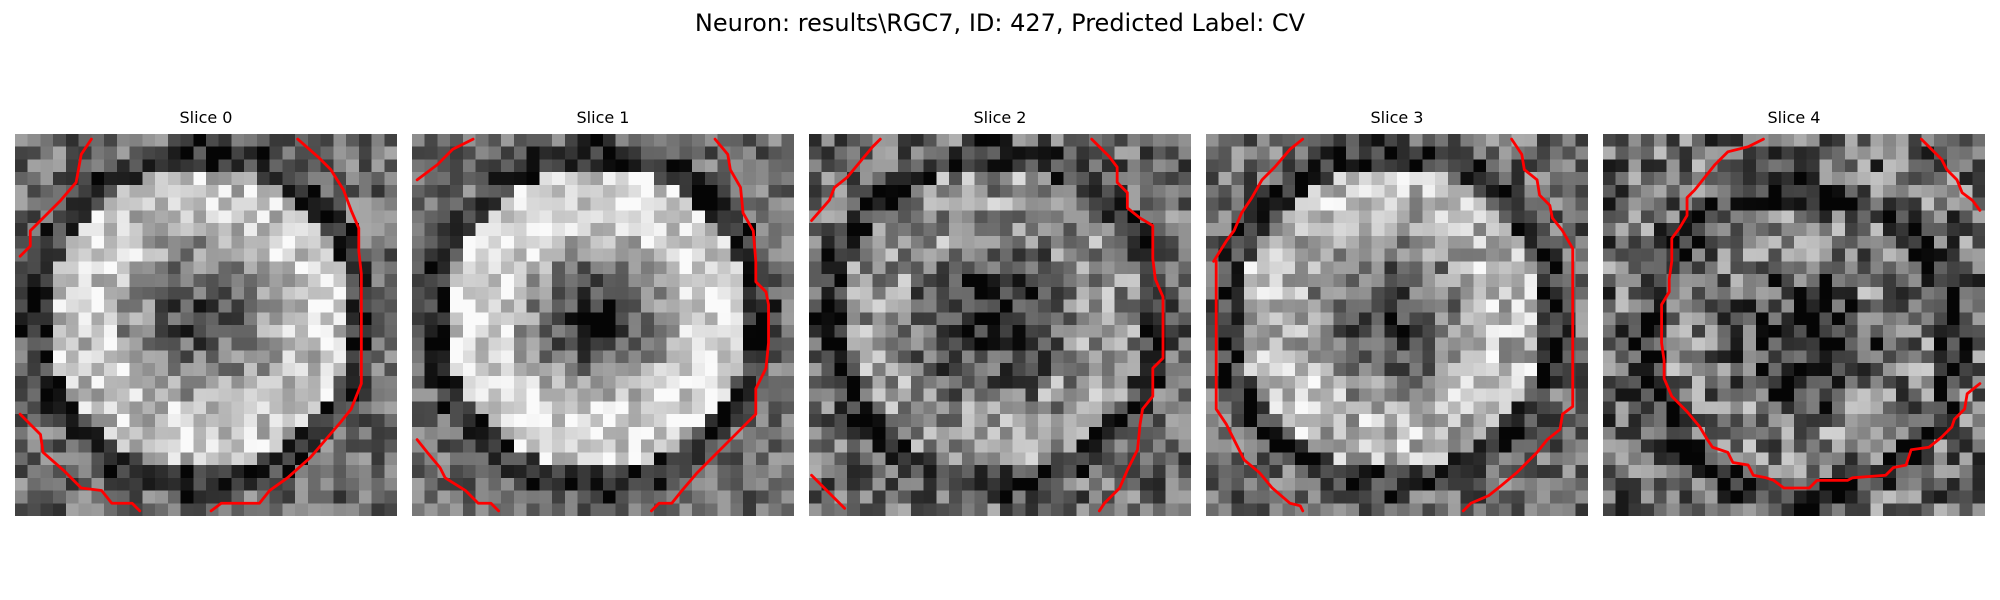  I want to click on slice-panel-3: Slice 3, so click(1397, 314).